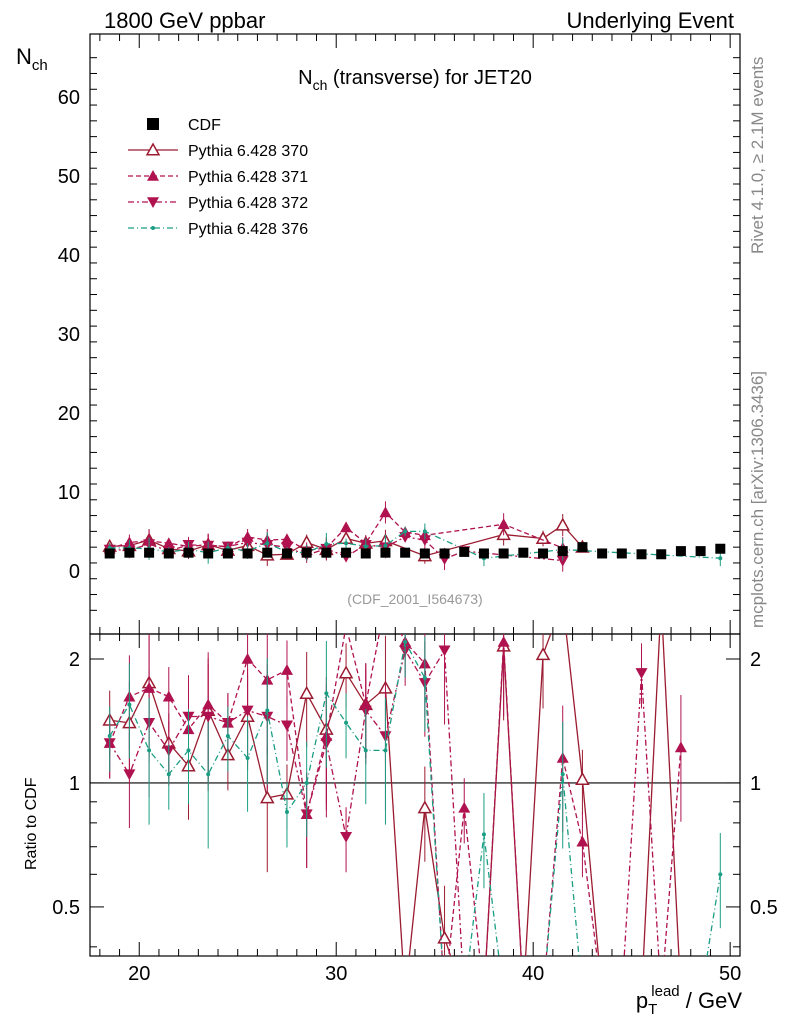 This screenshot has height=1024, width=786. What do you see at coordinates (69, 414) in the screenshot?
I see `y-tick-label: 20` at bounding box center [69, 414].